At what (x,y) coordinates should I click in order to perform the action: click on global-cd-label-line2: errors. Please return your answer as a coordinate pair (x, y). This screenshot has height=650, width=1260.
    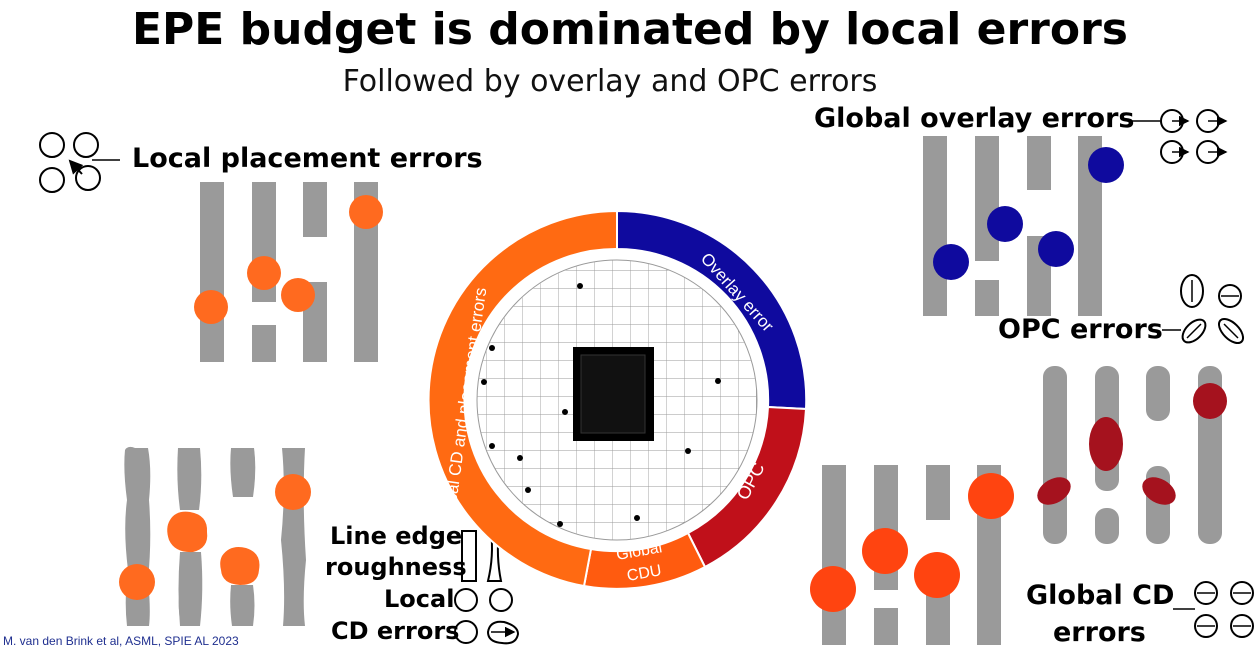
    Looking at the image, I should click on (1099, 632).